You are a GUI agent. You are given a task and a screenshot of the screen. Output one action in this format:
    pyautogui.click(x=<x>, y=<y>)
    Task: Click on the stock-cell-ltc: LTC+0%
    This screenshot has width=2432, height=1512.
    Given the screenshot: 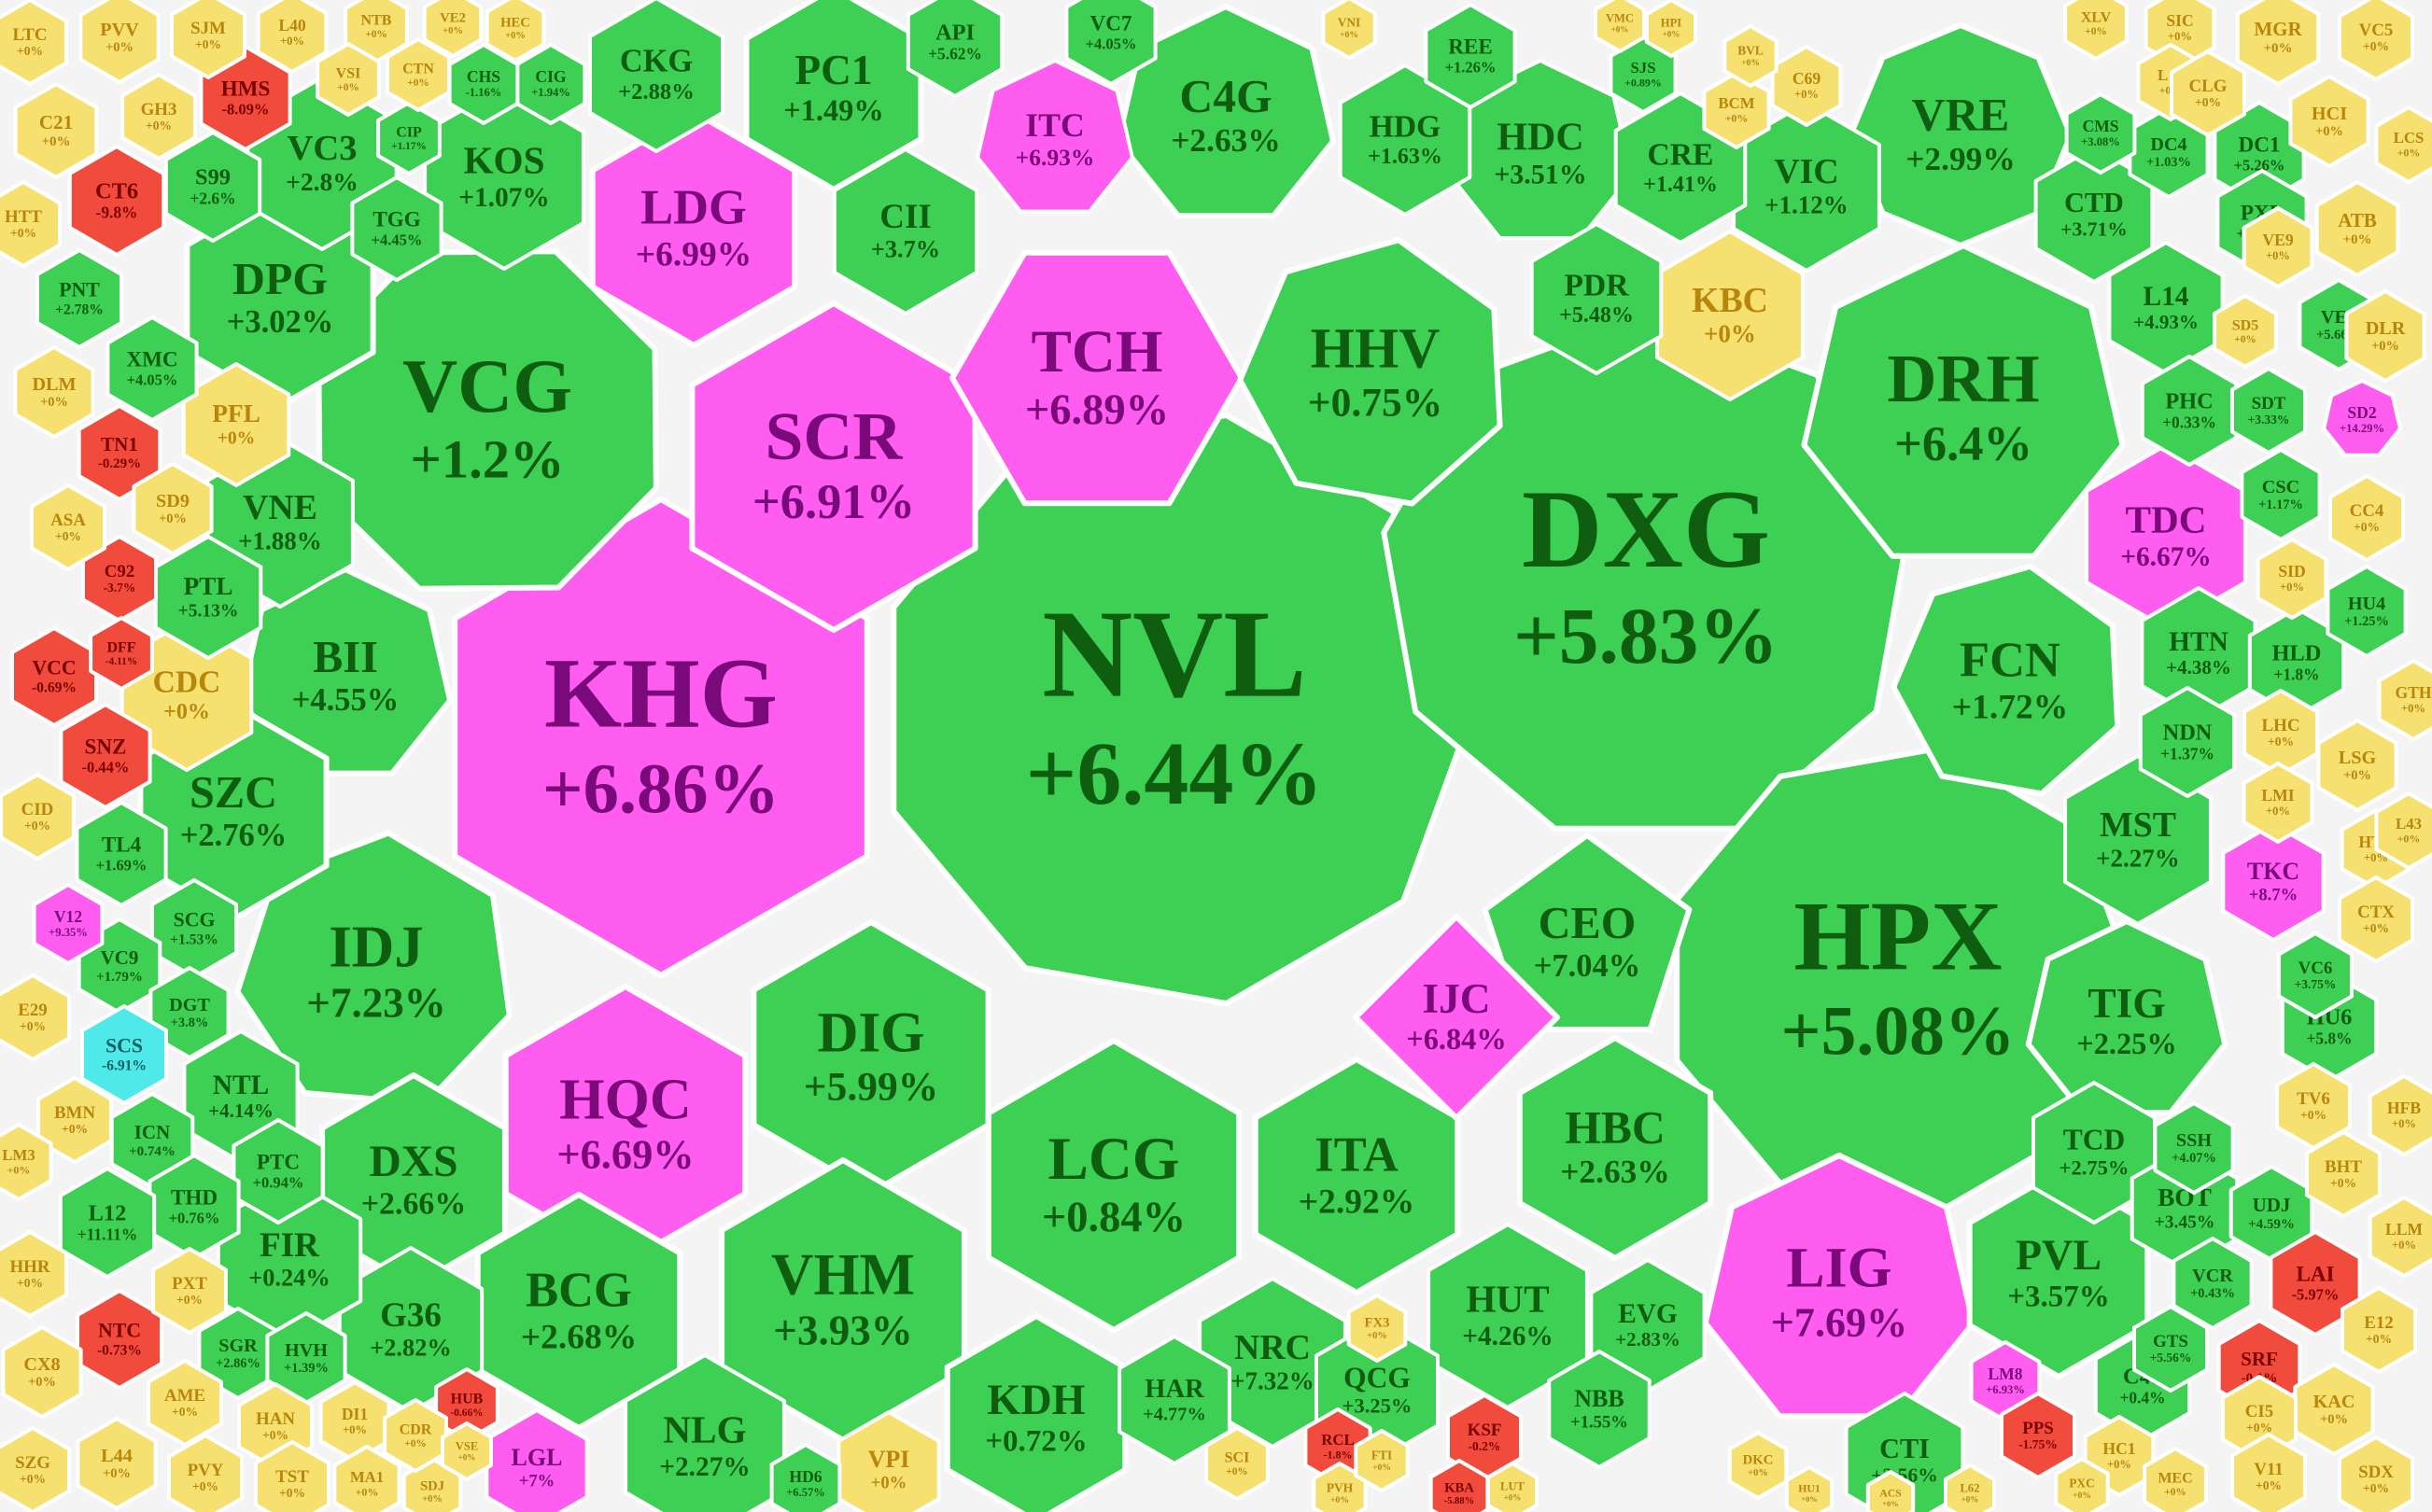 What is the action you would take?
    pyautogui.click(x=34, y=43)
    